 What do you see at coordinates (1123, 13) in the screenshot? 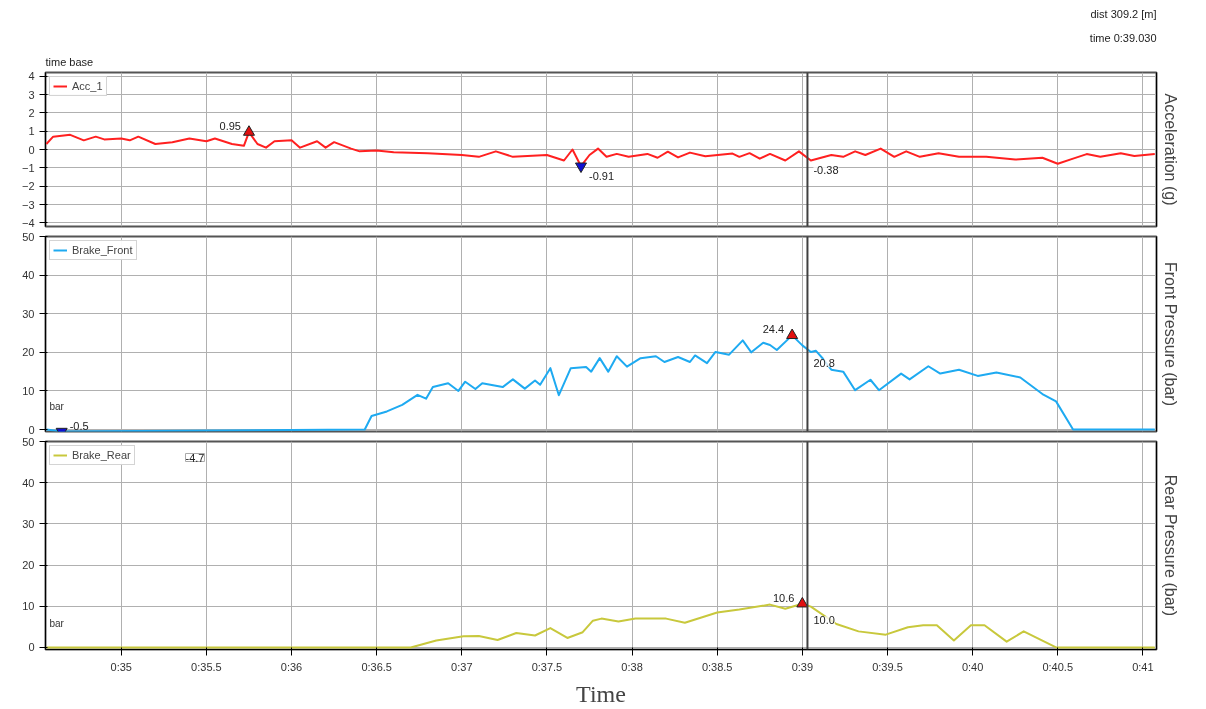
I see `text: dist 309.2 [m]` at bounding box center [1123, 13].